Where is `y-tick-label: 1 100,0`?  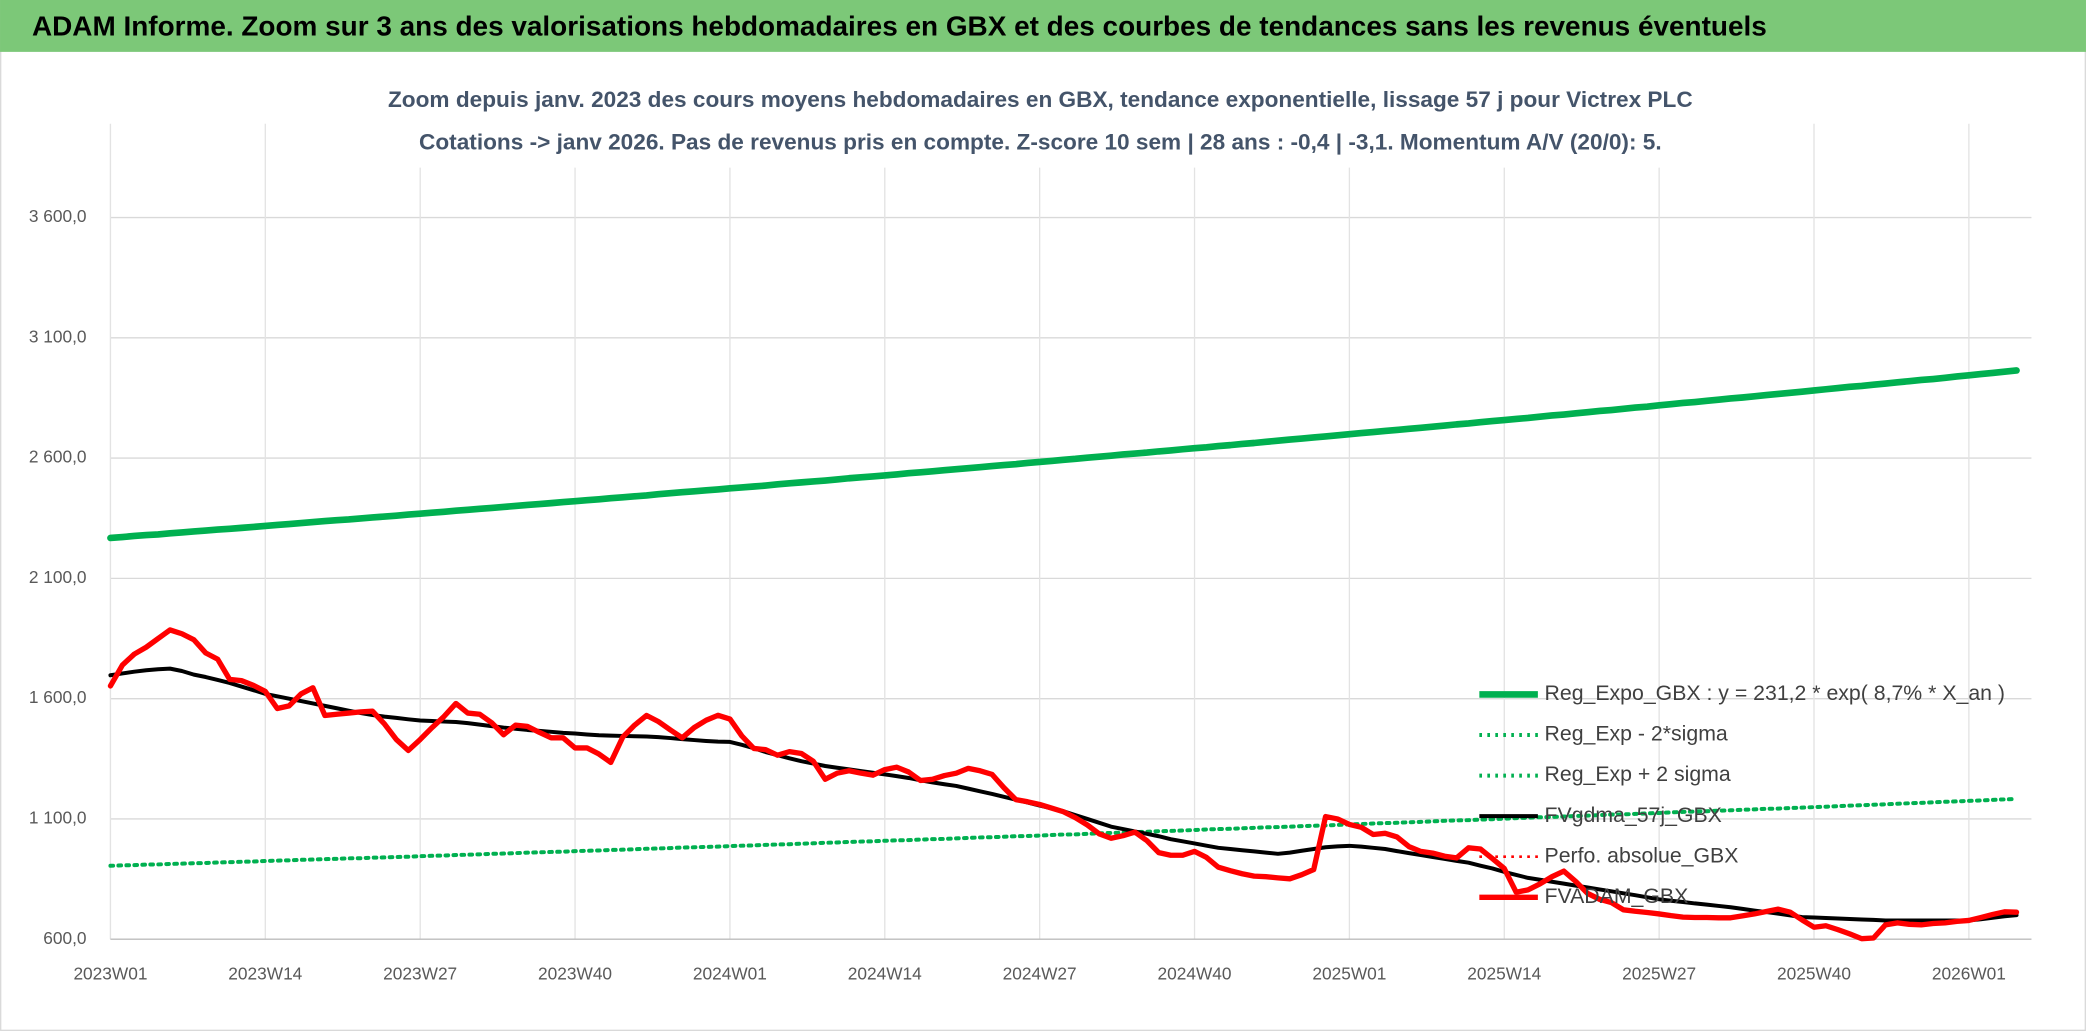
y-tick-label: 1 100,0 is located at coordinates (58, 817).